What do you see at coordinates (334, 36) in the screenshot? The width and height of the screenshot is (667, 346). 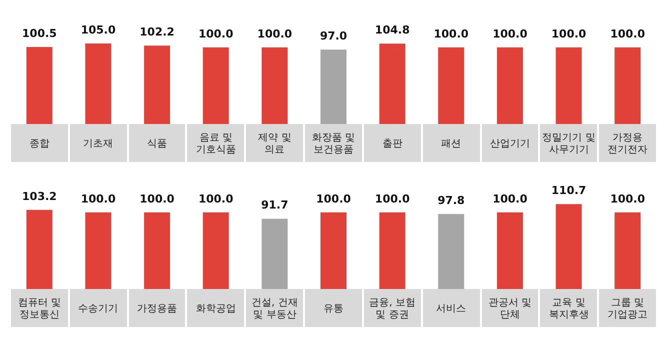 I see `data-label: 97.0` at bounding box center [334, 36].